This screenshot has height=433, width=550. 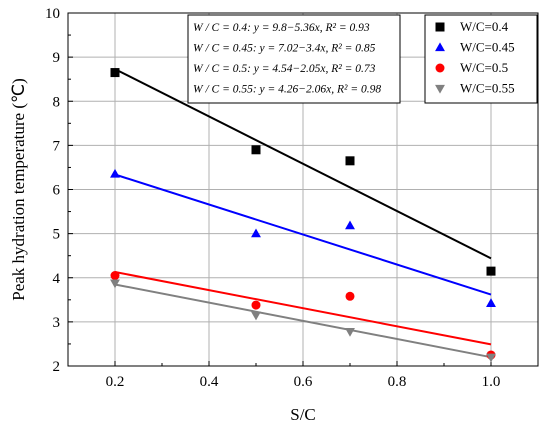 I want to click on equation-0: W / C = 0.4: y = 9.8−5.36x, R² = 0.93, so click(x=281, y=28).